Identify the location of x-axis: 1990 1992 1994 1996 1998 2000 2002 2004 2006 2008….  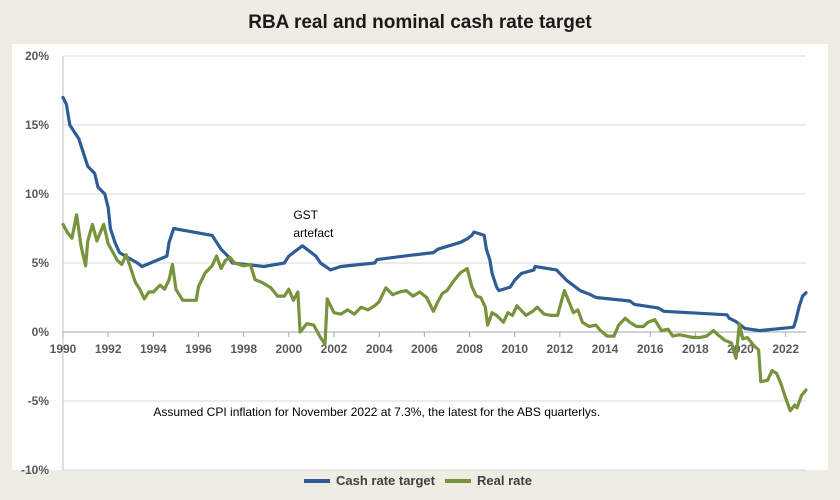
(428, 343).